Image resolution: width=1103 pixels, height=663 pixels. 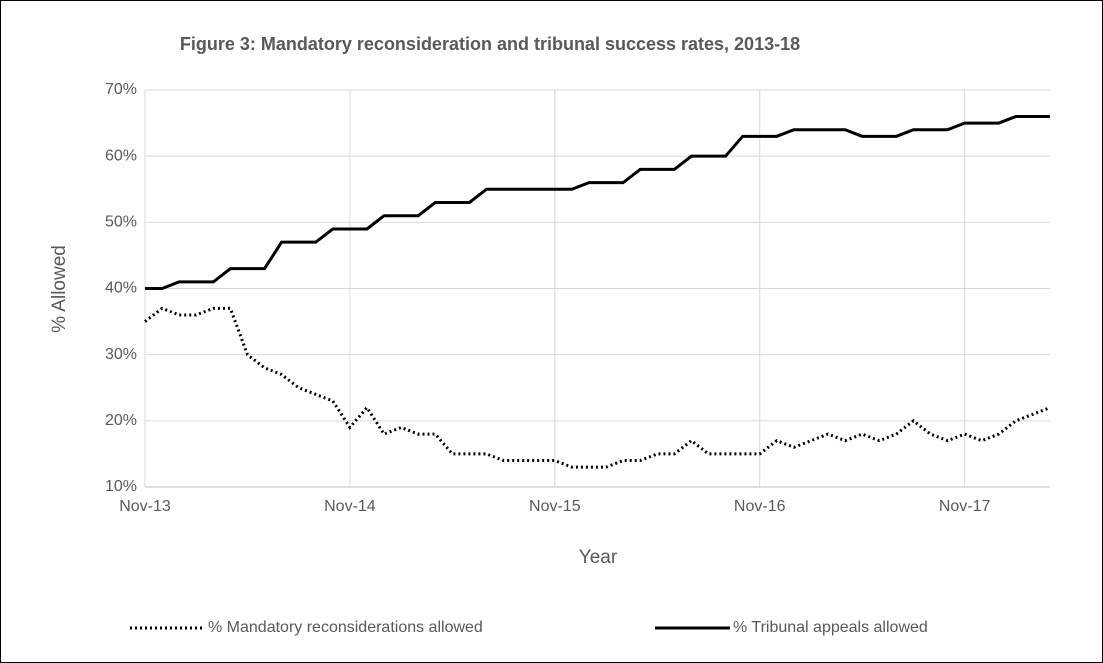 I want to click on y-tick-label: 40%, so click(x=121, y=288).